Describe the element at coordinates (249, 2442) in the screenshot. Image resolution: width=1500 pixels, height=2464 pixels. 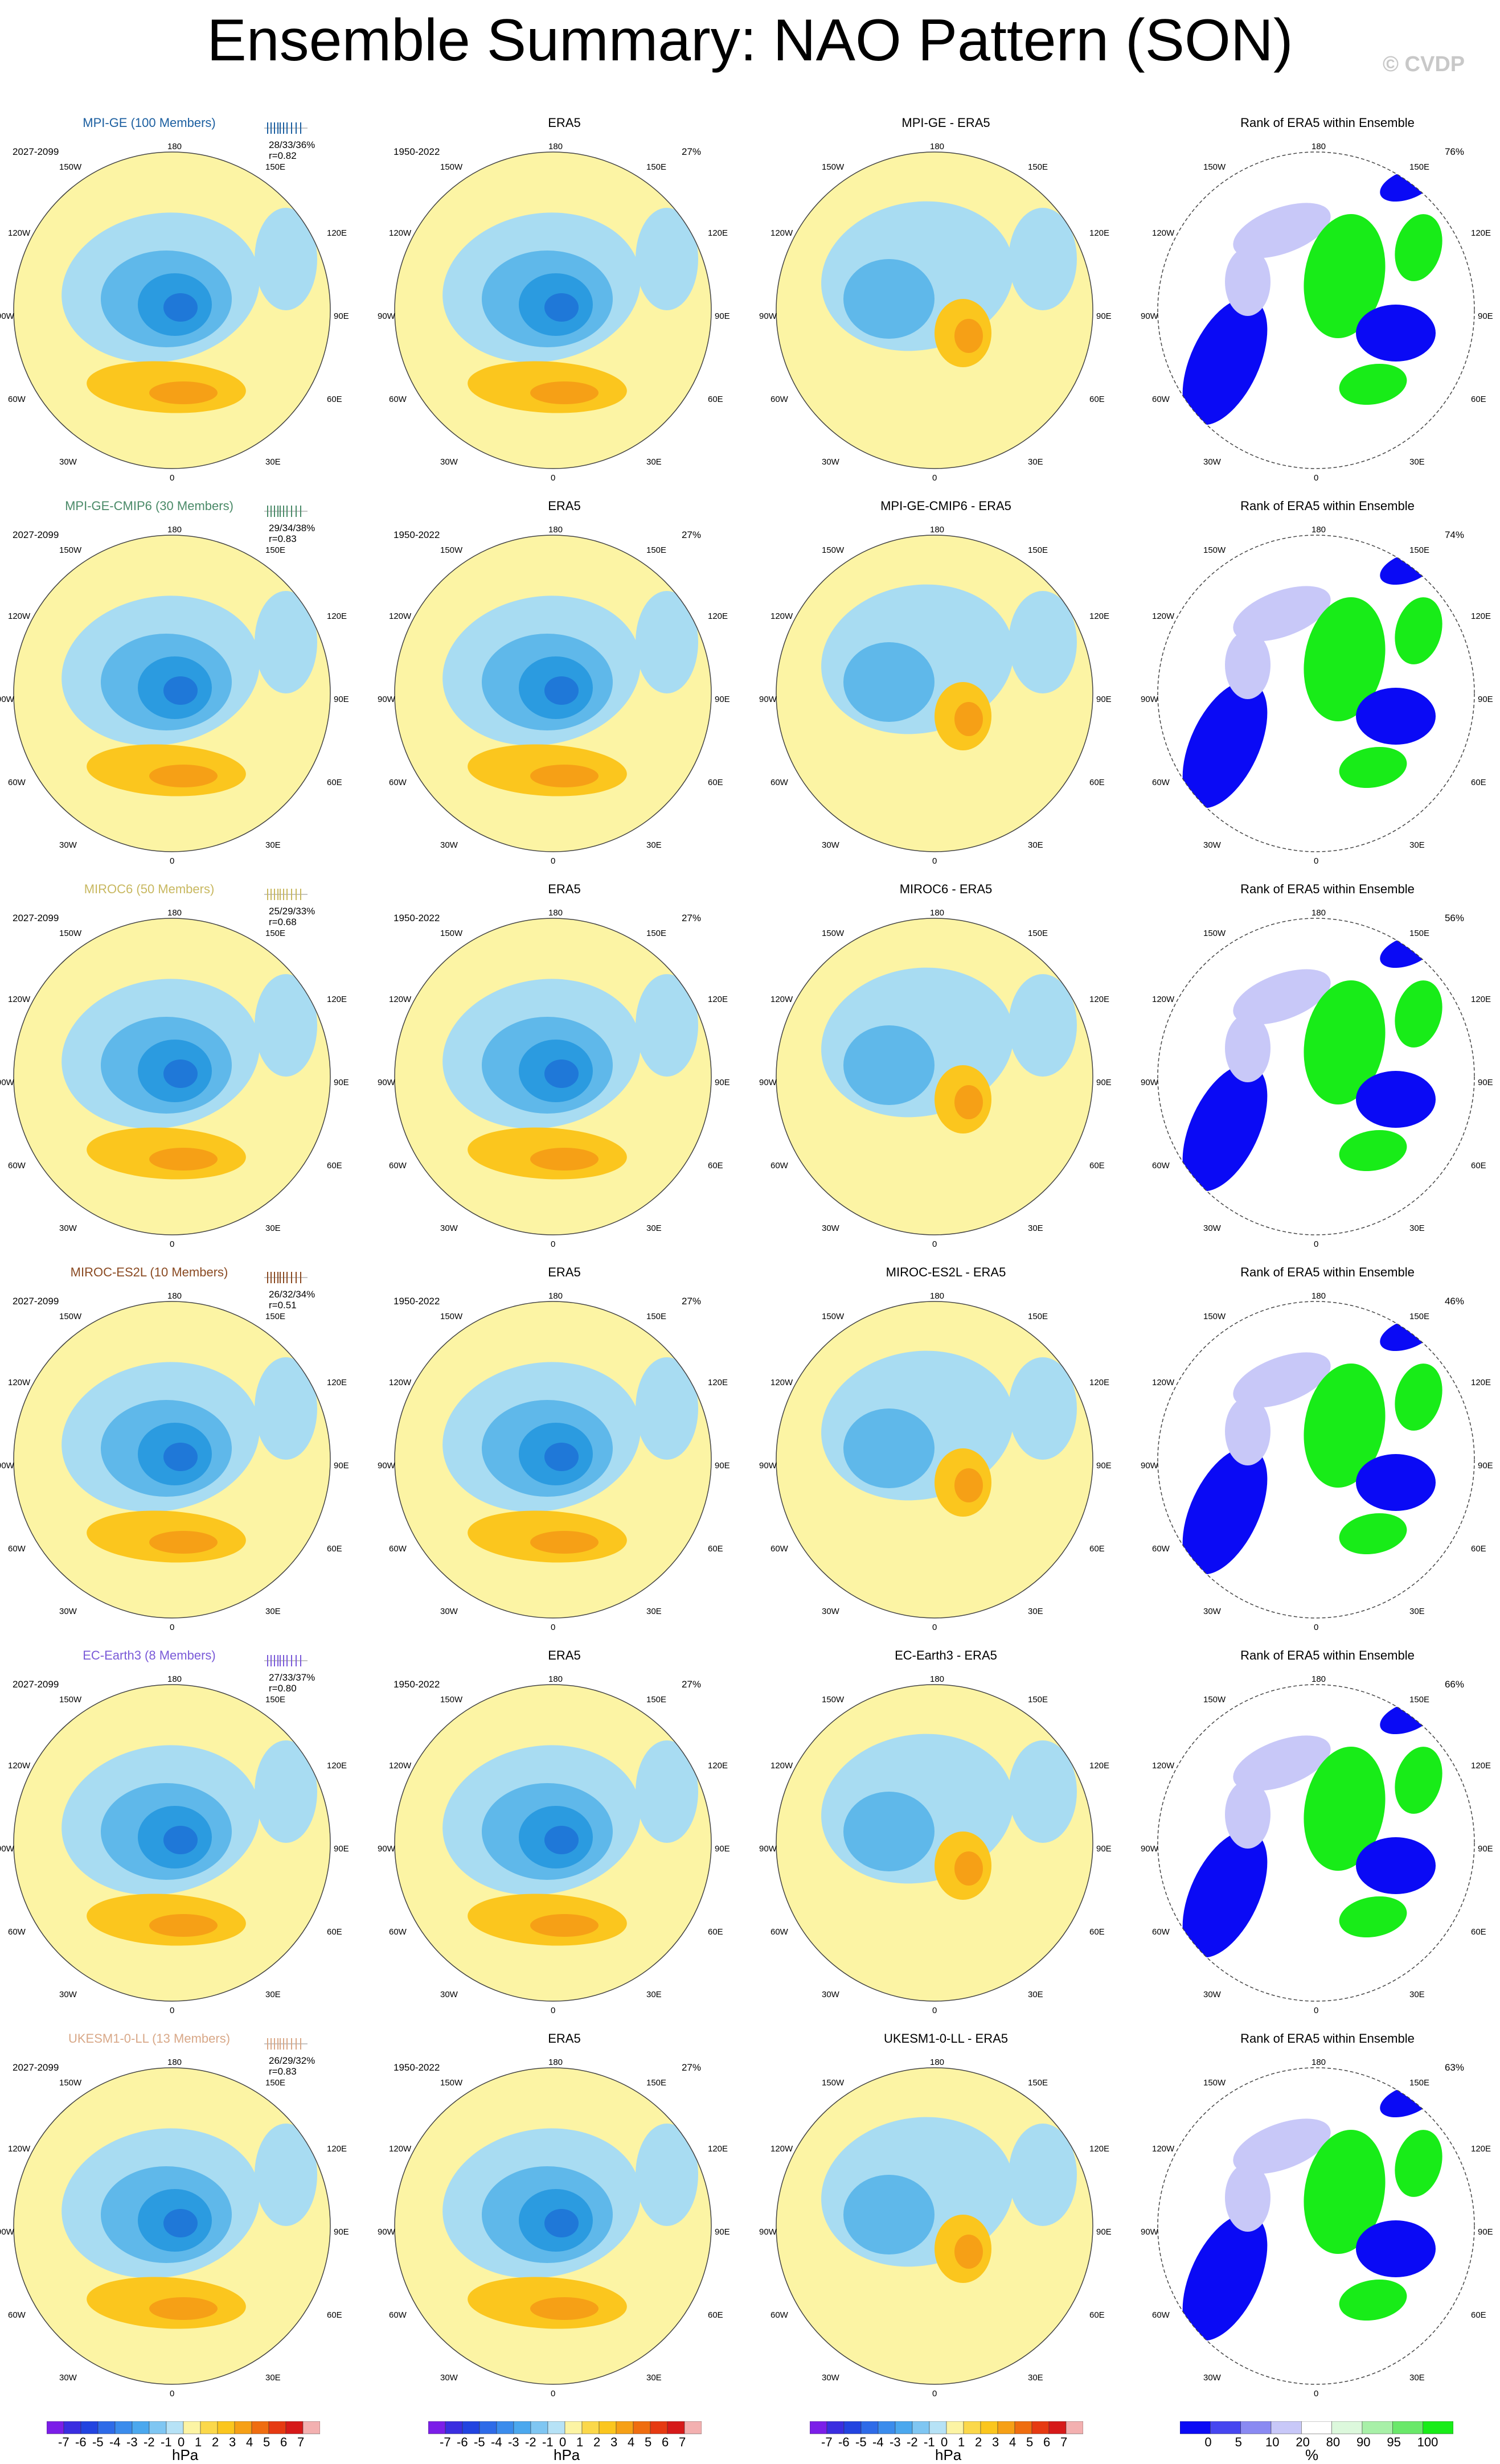
I see `colorbar-tick-label: 4` at that location.